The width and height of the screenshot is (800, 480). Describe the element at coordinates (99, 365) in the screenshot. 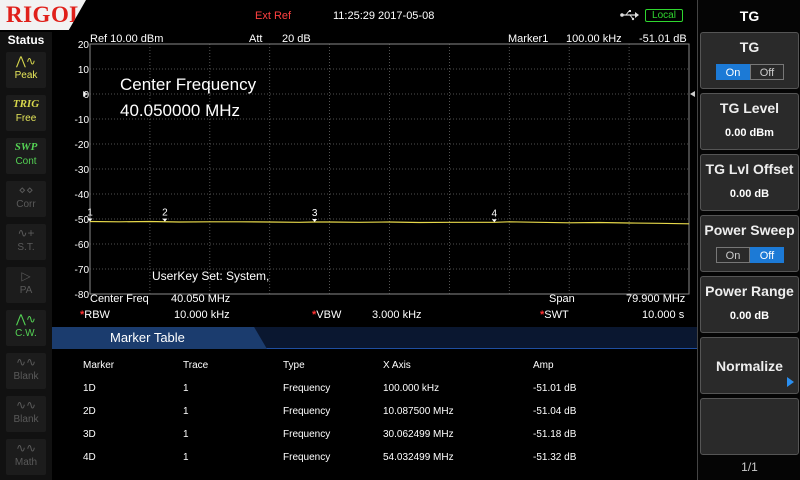

I see `column-header: Marker` at that location.